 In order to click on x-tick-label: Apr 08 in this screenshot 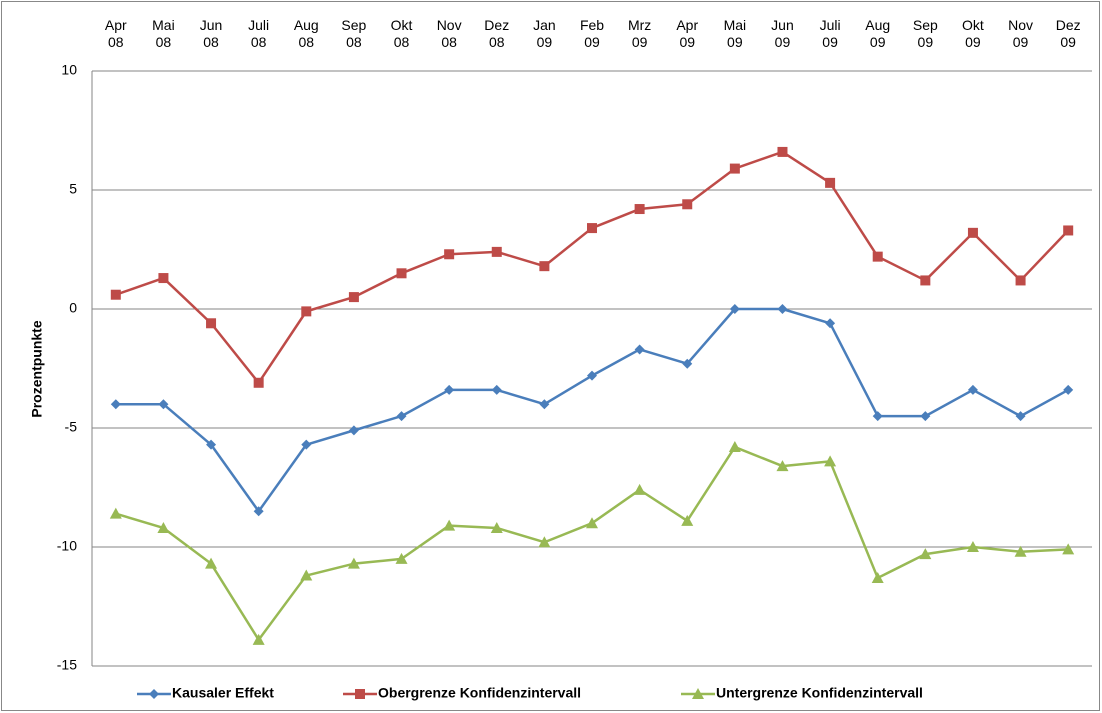, I will do `click(115, 33)`.